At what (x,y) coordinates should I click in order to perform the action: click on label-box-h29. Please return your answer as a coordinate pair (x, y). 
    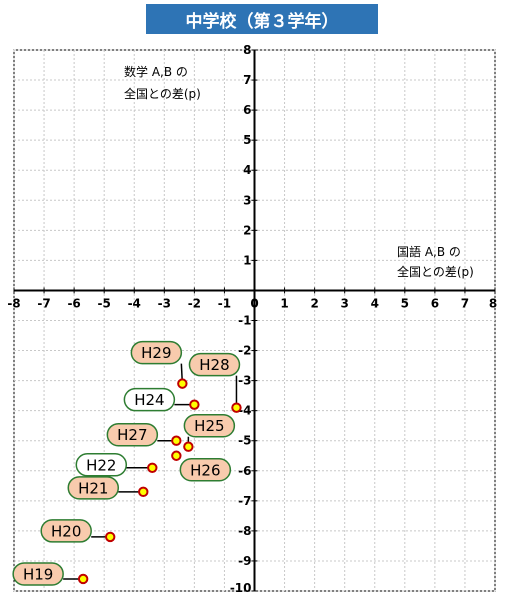
    Looking at the image, I should click on (156, 352).